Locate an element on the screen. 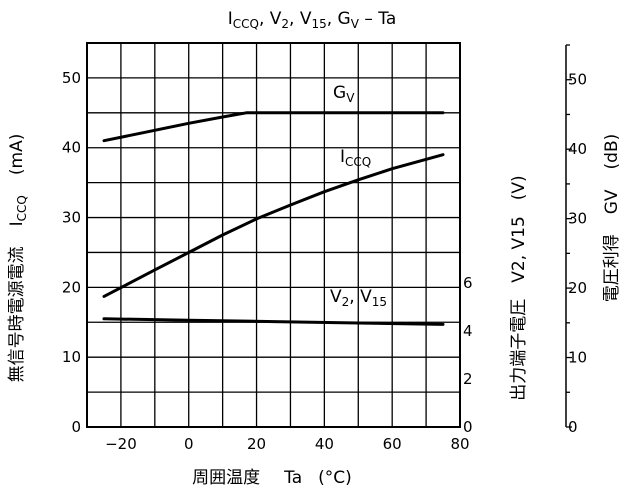 The height and width of the screenshot is (495, 625). right-tick-label: 50 is located at coordinates (577, 80).